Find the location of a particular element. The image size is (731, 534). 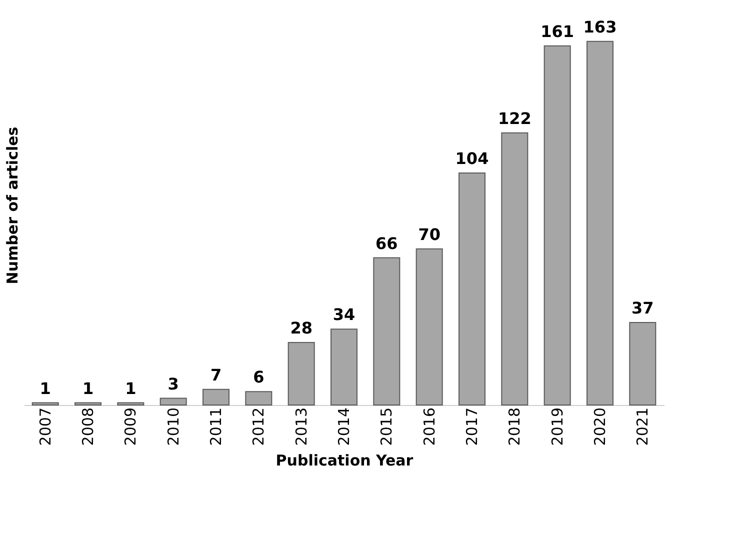

x-tick-label: 2009 is located at coordinates (131, 427).